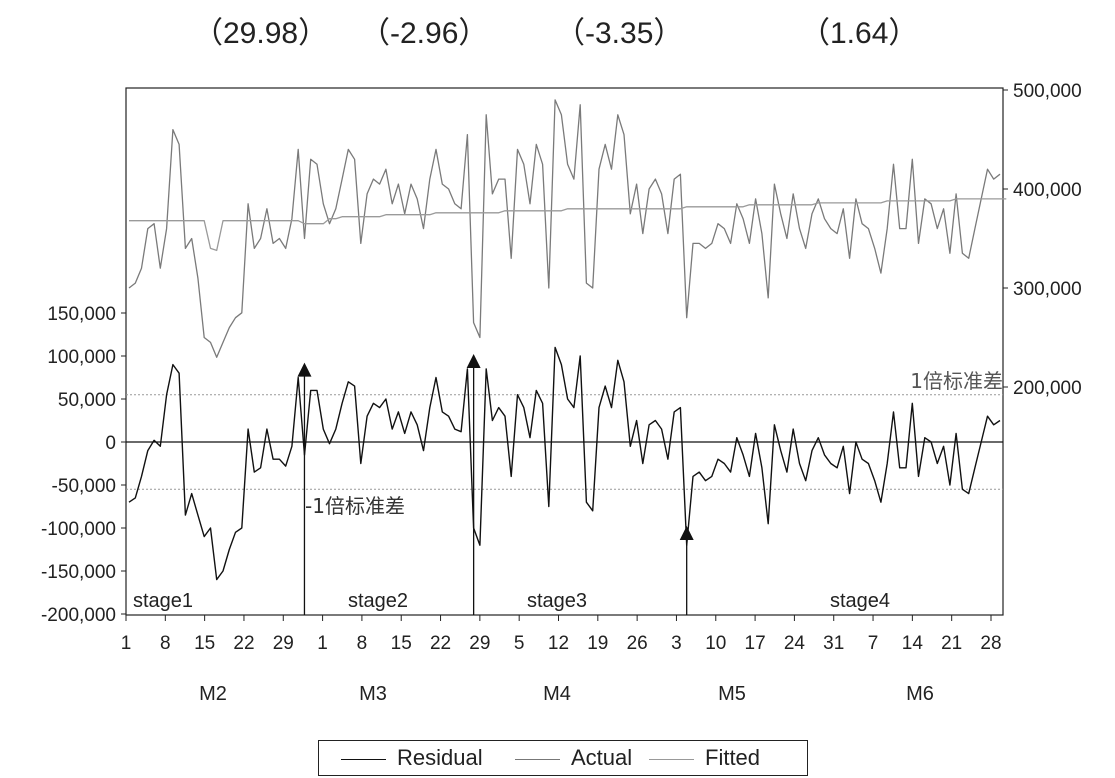 The height and width of the screenshot is (778, 1115). I want to click on legend: Residual Actual Fitted, so click(563, 758).